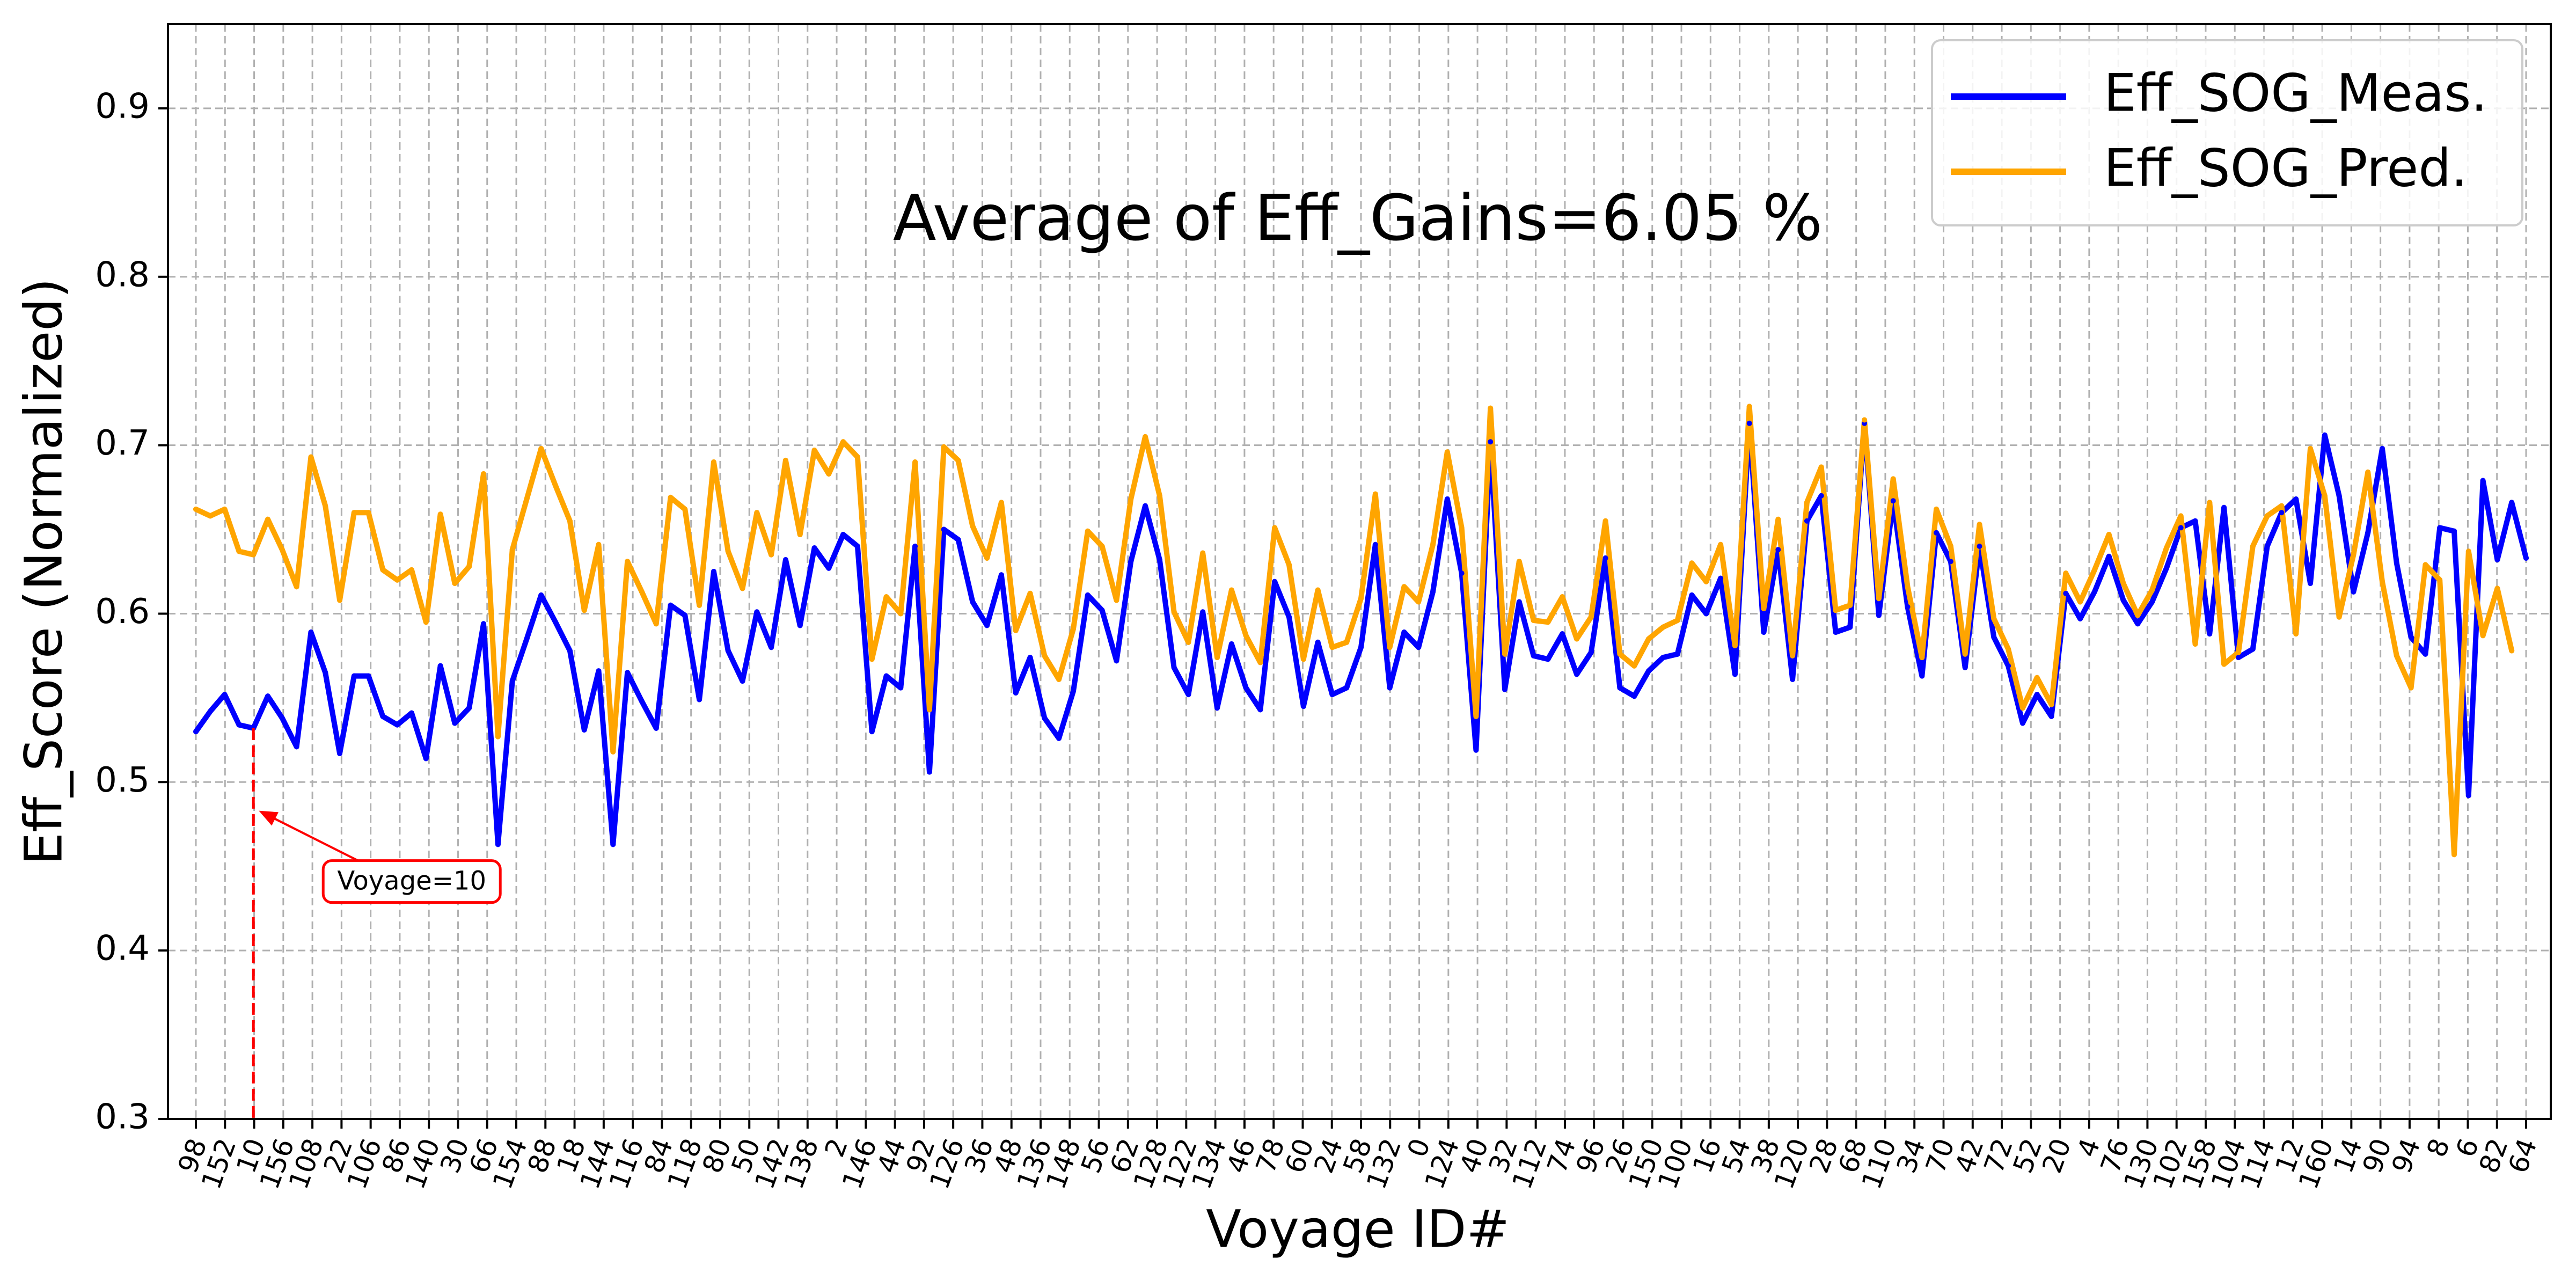  What do you see at coordinates (1358, 218) in the screenshot?
I see `average-gains-annotation: Average of Eff_Gains=6.05 %` at bounding box center [1358, 218].